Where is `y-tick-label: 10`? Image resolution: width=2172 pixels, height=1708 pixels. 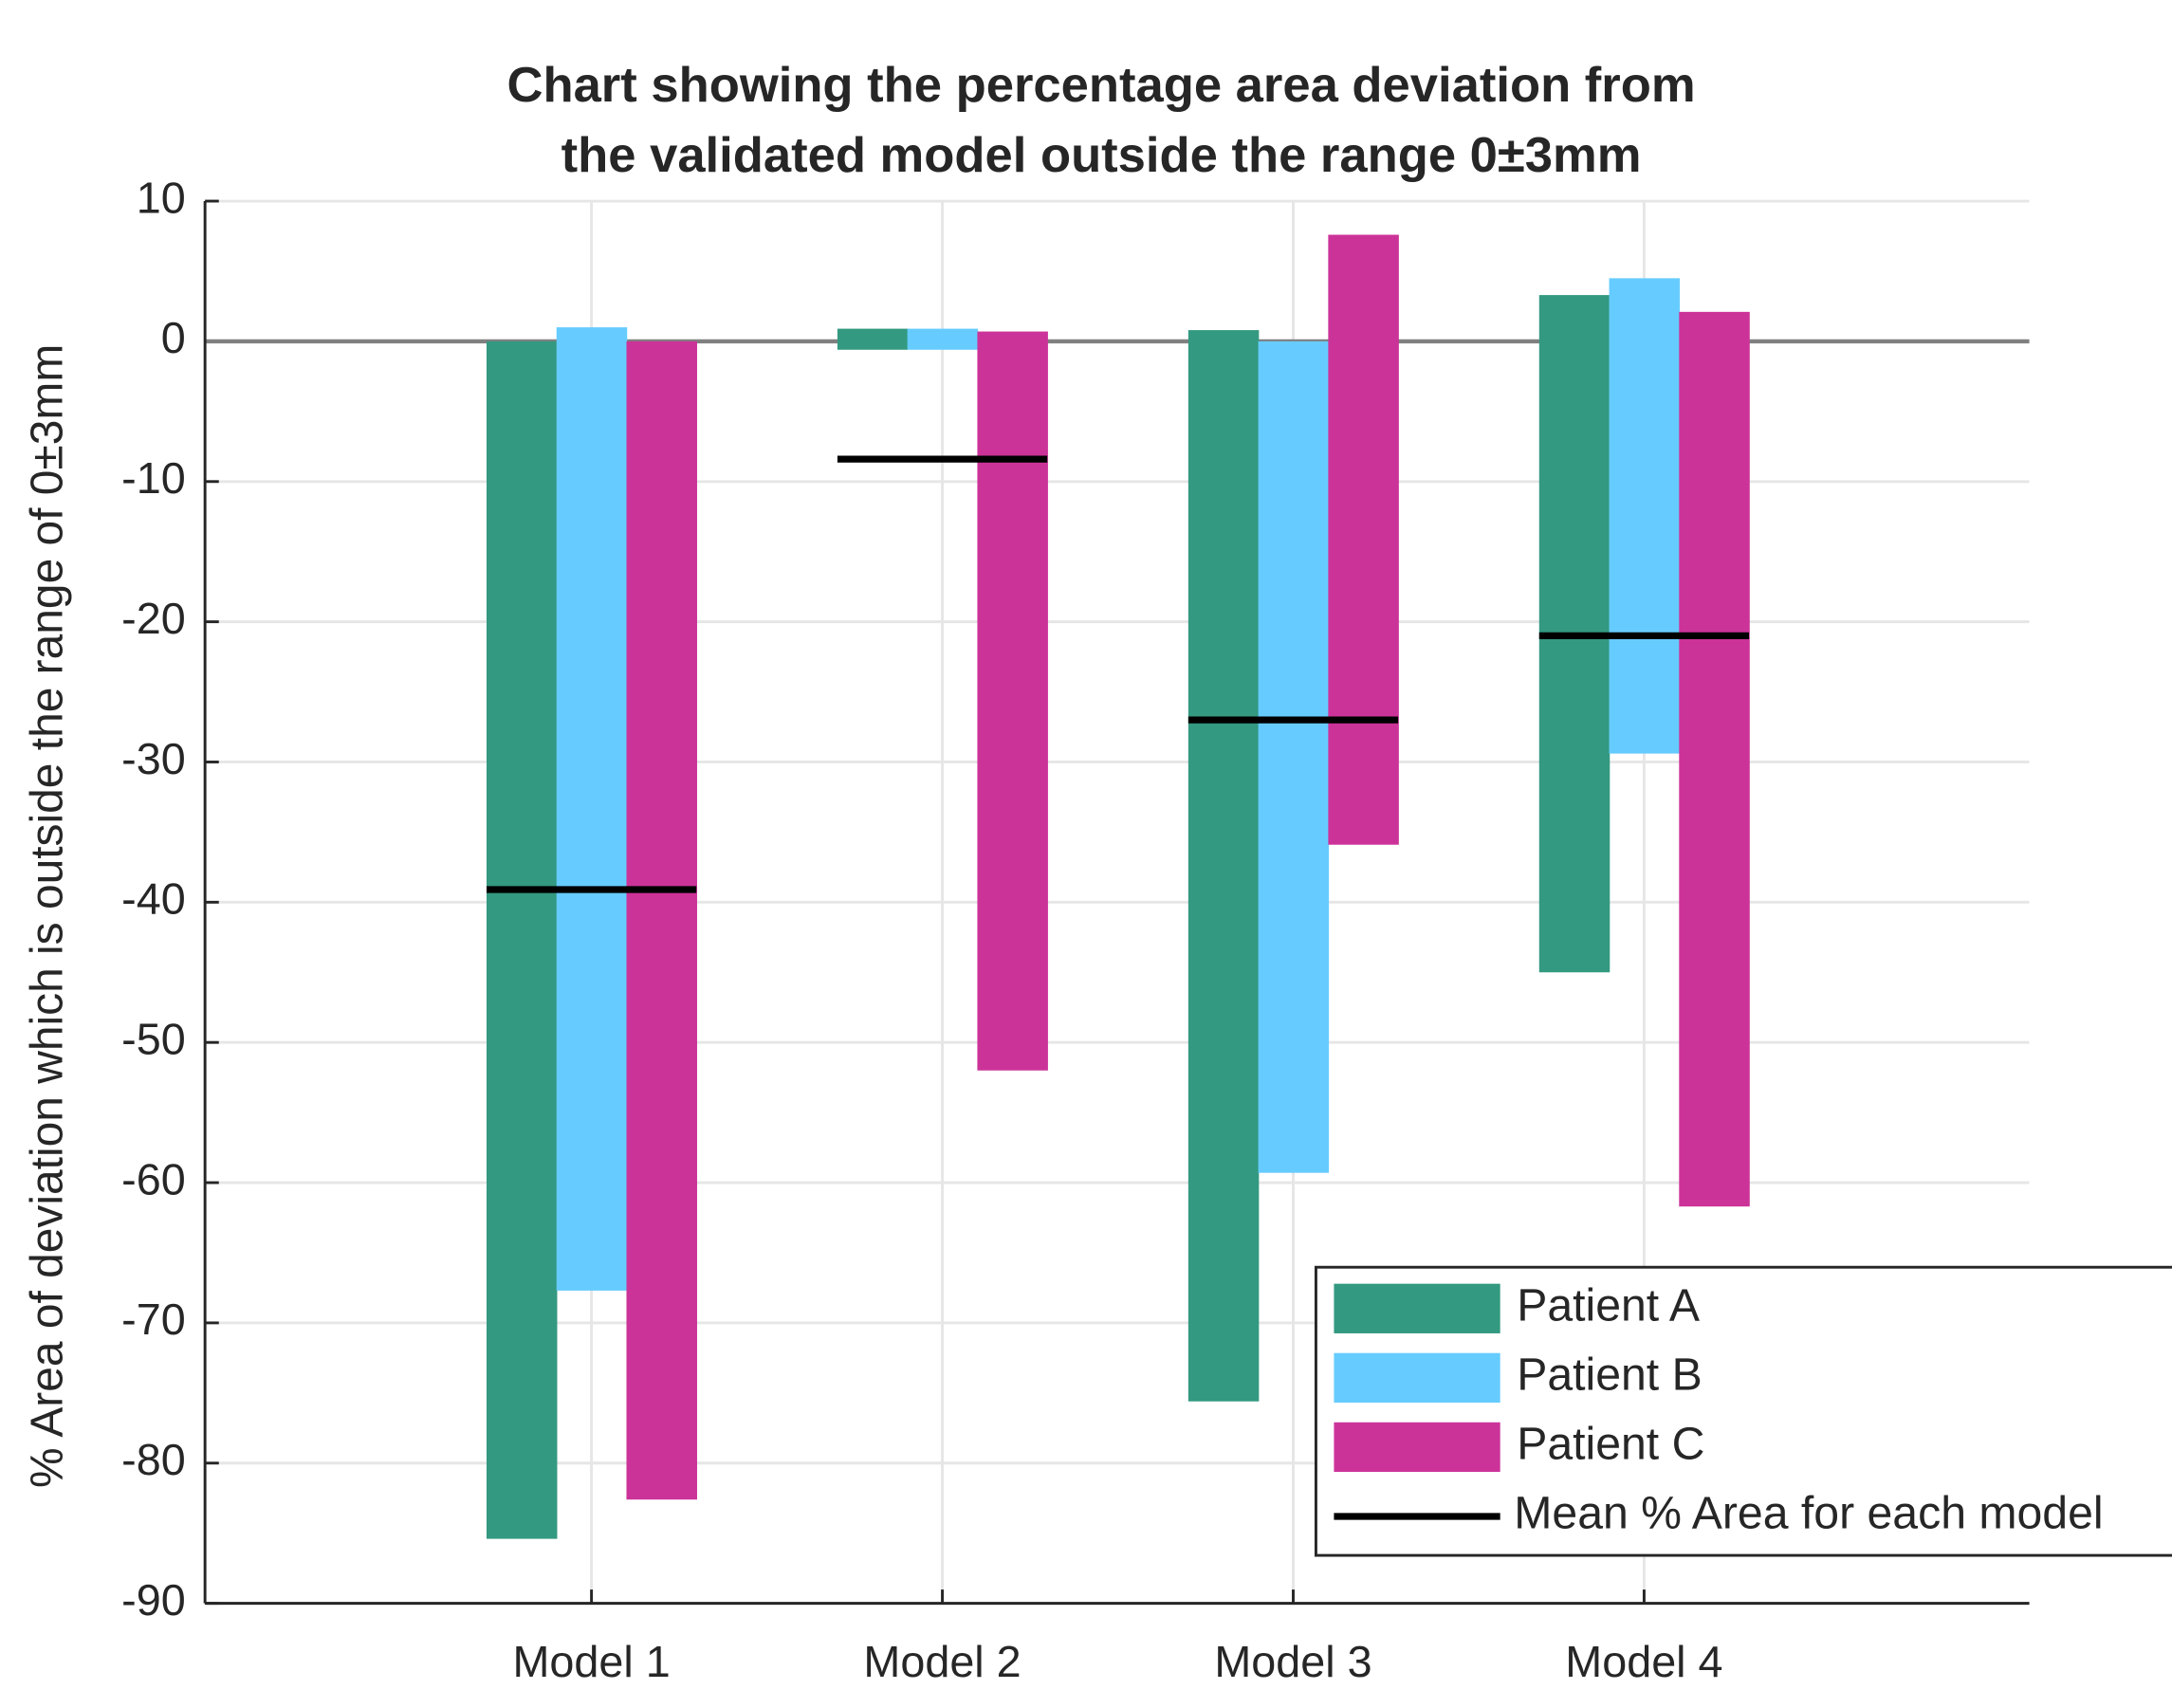 y-tick-label: 10 is located at coordinates (161, 197).